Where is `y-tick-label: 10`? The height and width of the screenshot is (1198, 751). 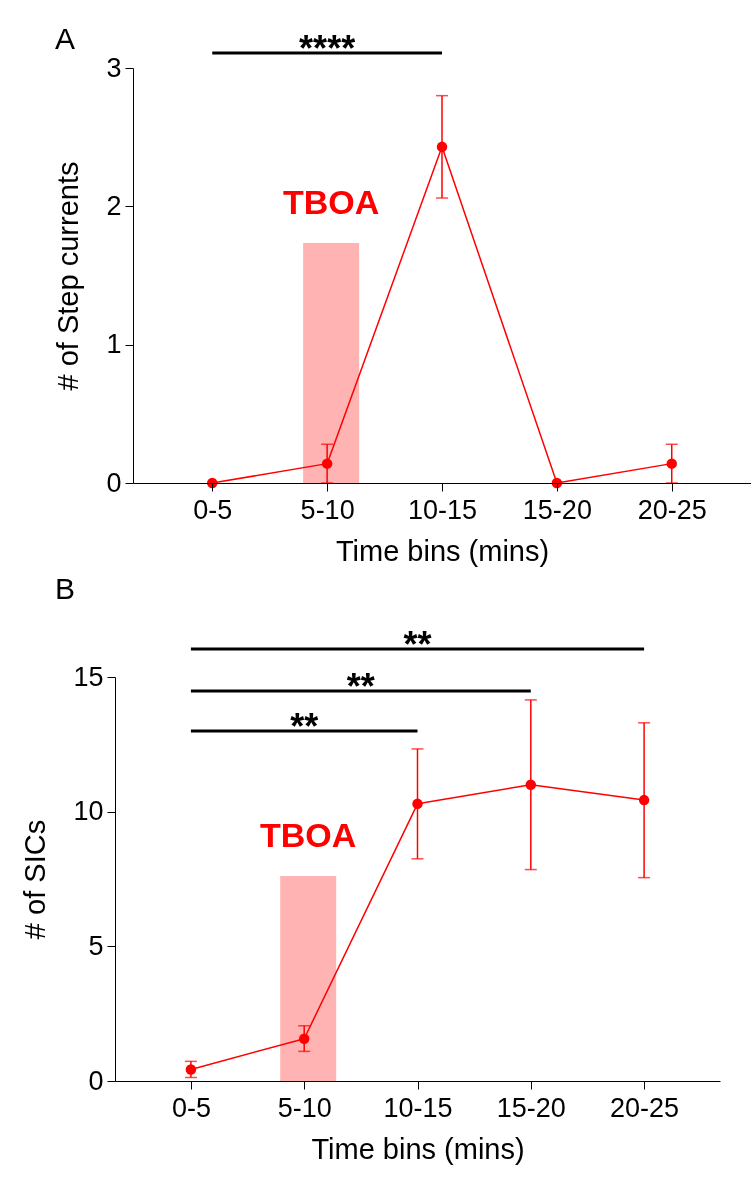
y-tick-label: 10 is located at coordinates (88, 811).